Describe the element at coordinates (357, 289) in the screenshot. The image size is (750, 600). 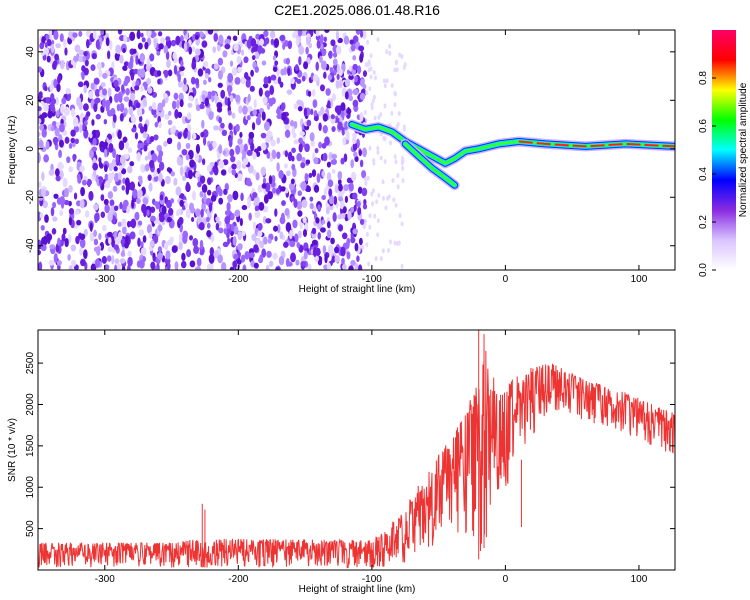
I see `spectrogram-x-axis-label: Height of straight line (km)` at that location.